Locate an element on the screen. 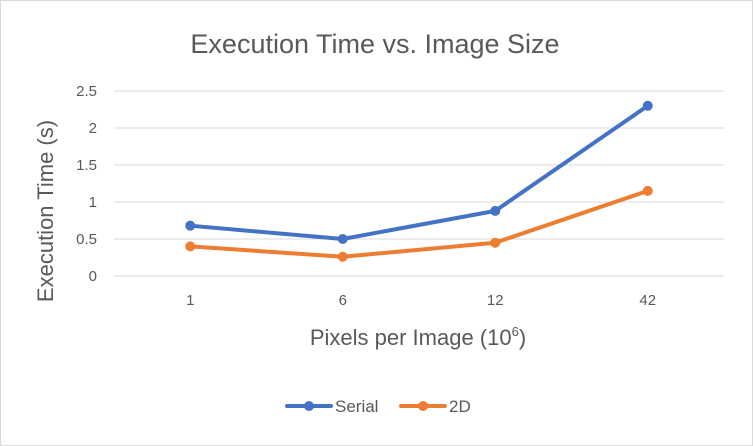 This screenshot has height=446, width=753. legend: Serial 2D is located at coordinates (378, 406).